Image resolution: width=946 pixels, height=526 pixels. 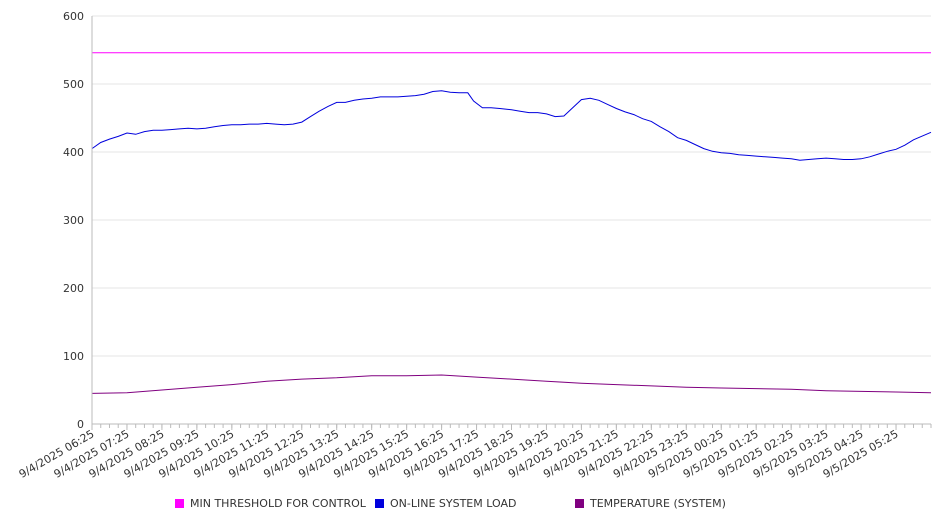 I want to click on legend-item-temperature: TEMPERATURE (SYSTEM), so click(x=650, y=503).